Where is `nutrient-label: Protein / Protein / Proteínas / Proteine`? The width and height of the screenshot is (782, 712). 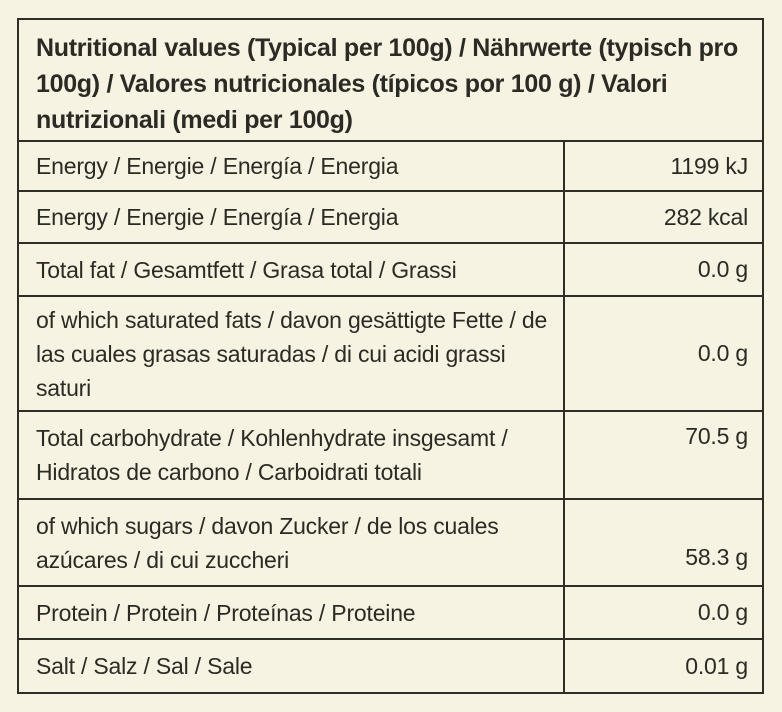 nutrient-label: Protein / Protein / Proteínas / Proteine is located at coordinates (226, 612).